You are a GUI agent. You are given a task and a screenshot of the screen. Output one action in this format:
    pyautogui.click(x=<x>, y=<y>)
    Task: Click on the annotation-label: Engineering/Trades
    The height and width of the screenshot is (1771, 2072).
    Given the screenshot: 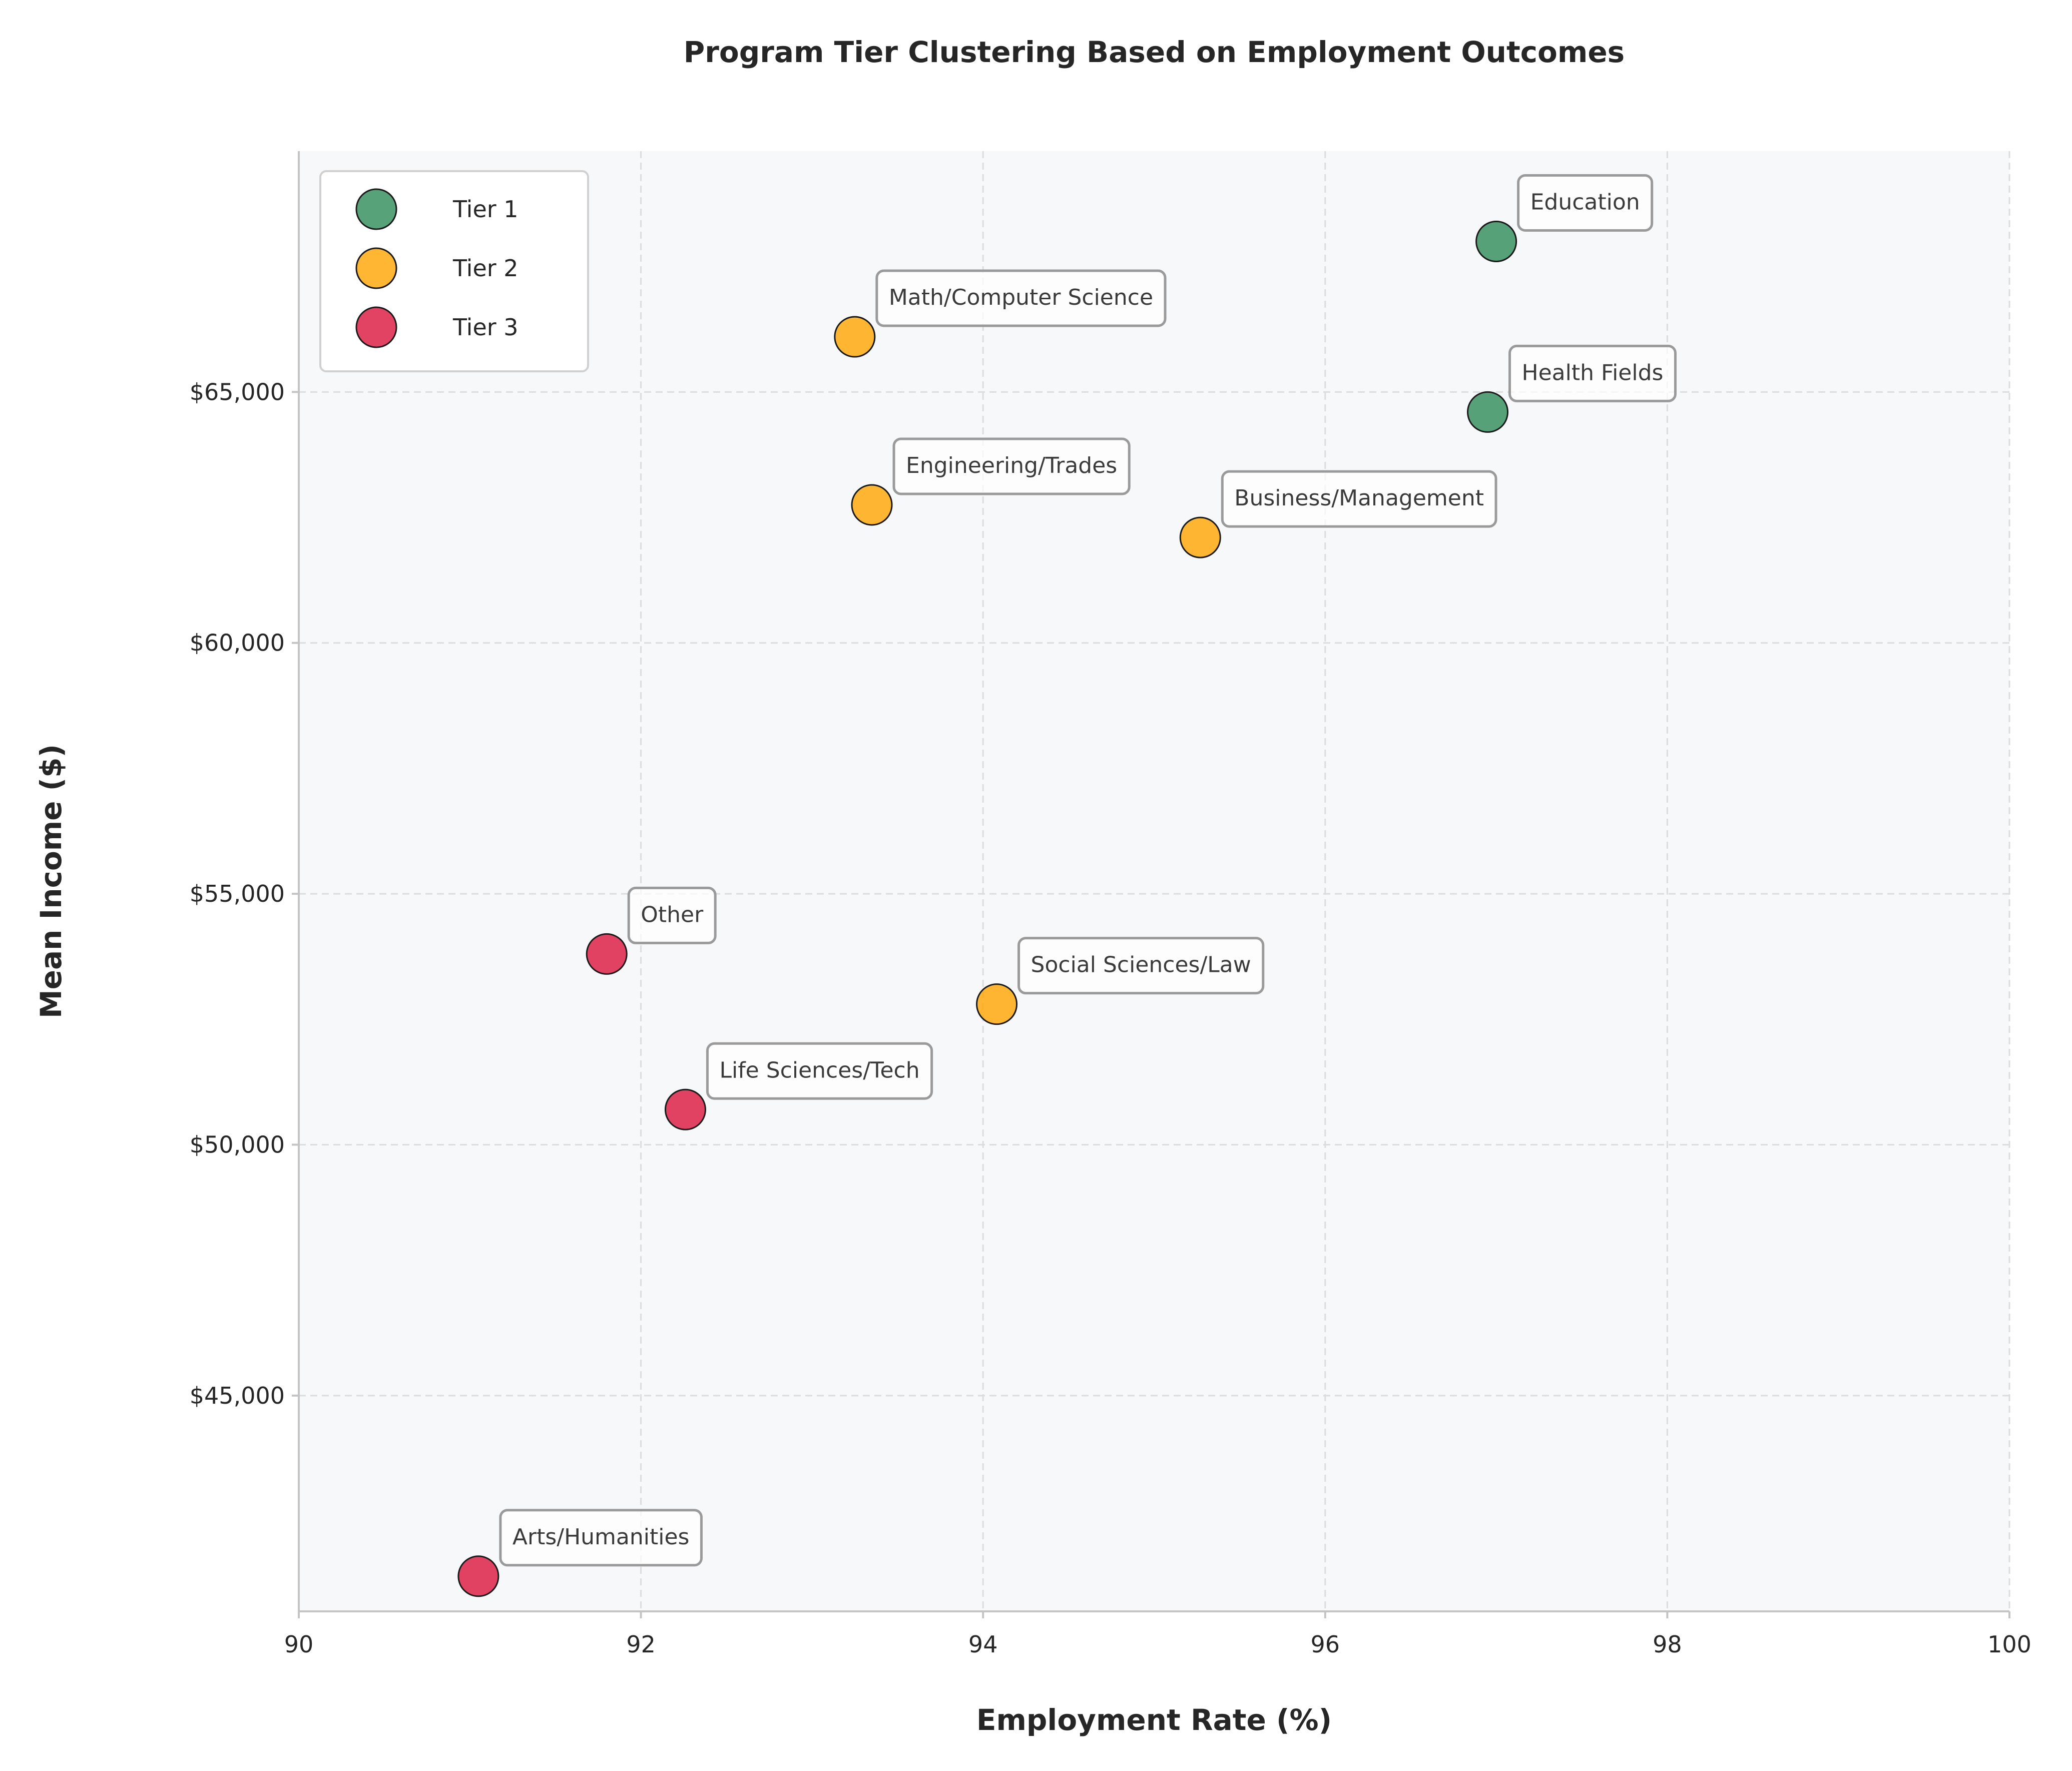 What is the action you would take?
    pyautogui.click(x=1012, y=465)
    